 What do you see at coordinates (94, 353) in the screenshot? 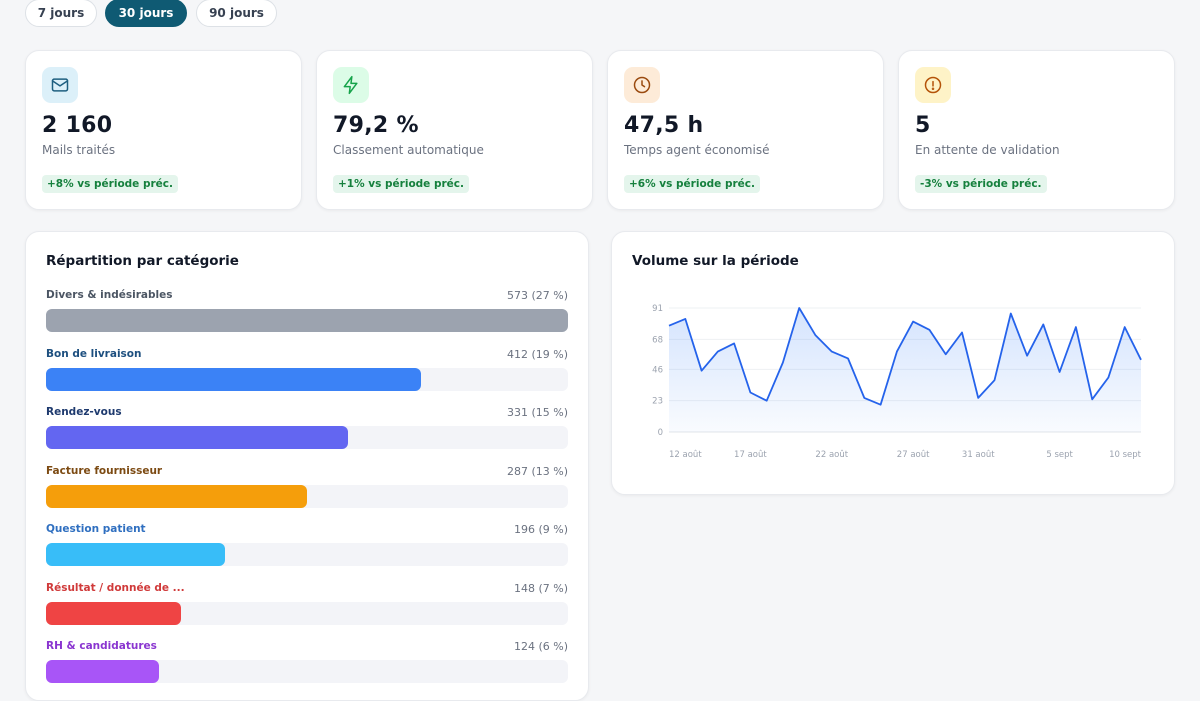
I see `category-name: Bon de livraison` at bounding box center [94, 353].